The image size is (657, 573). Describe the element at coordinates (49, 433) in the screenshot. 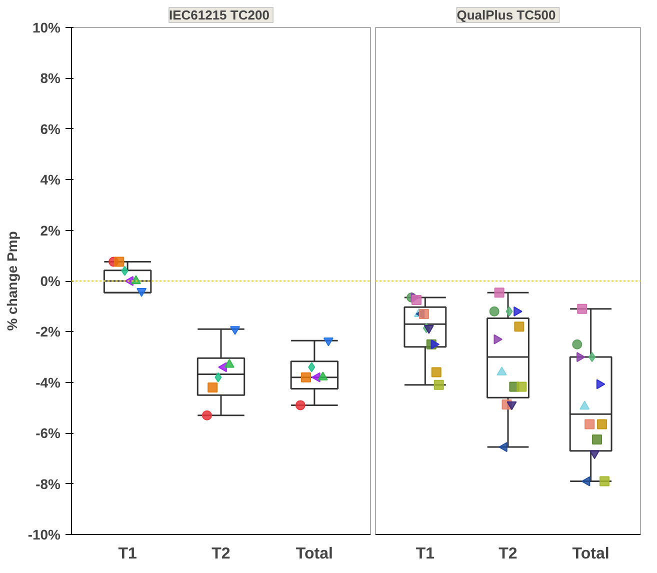

I see `y-tick-label: -6%` at that location.